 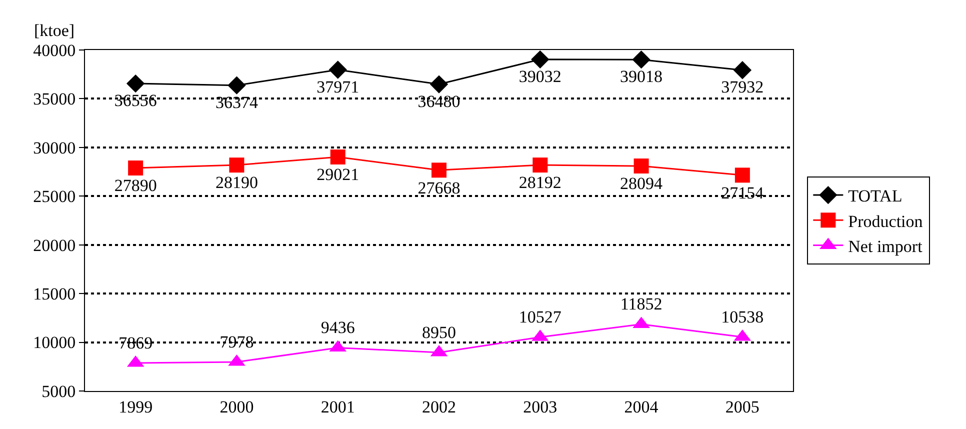 I want to click on y-tick-label: 20000, so click(x=54, y=245).